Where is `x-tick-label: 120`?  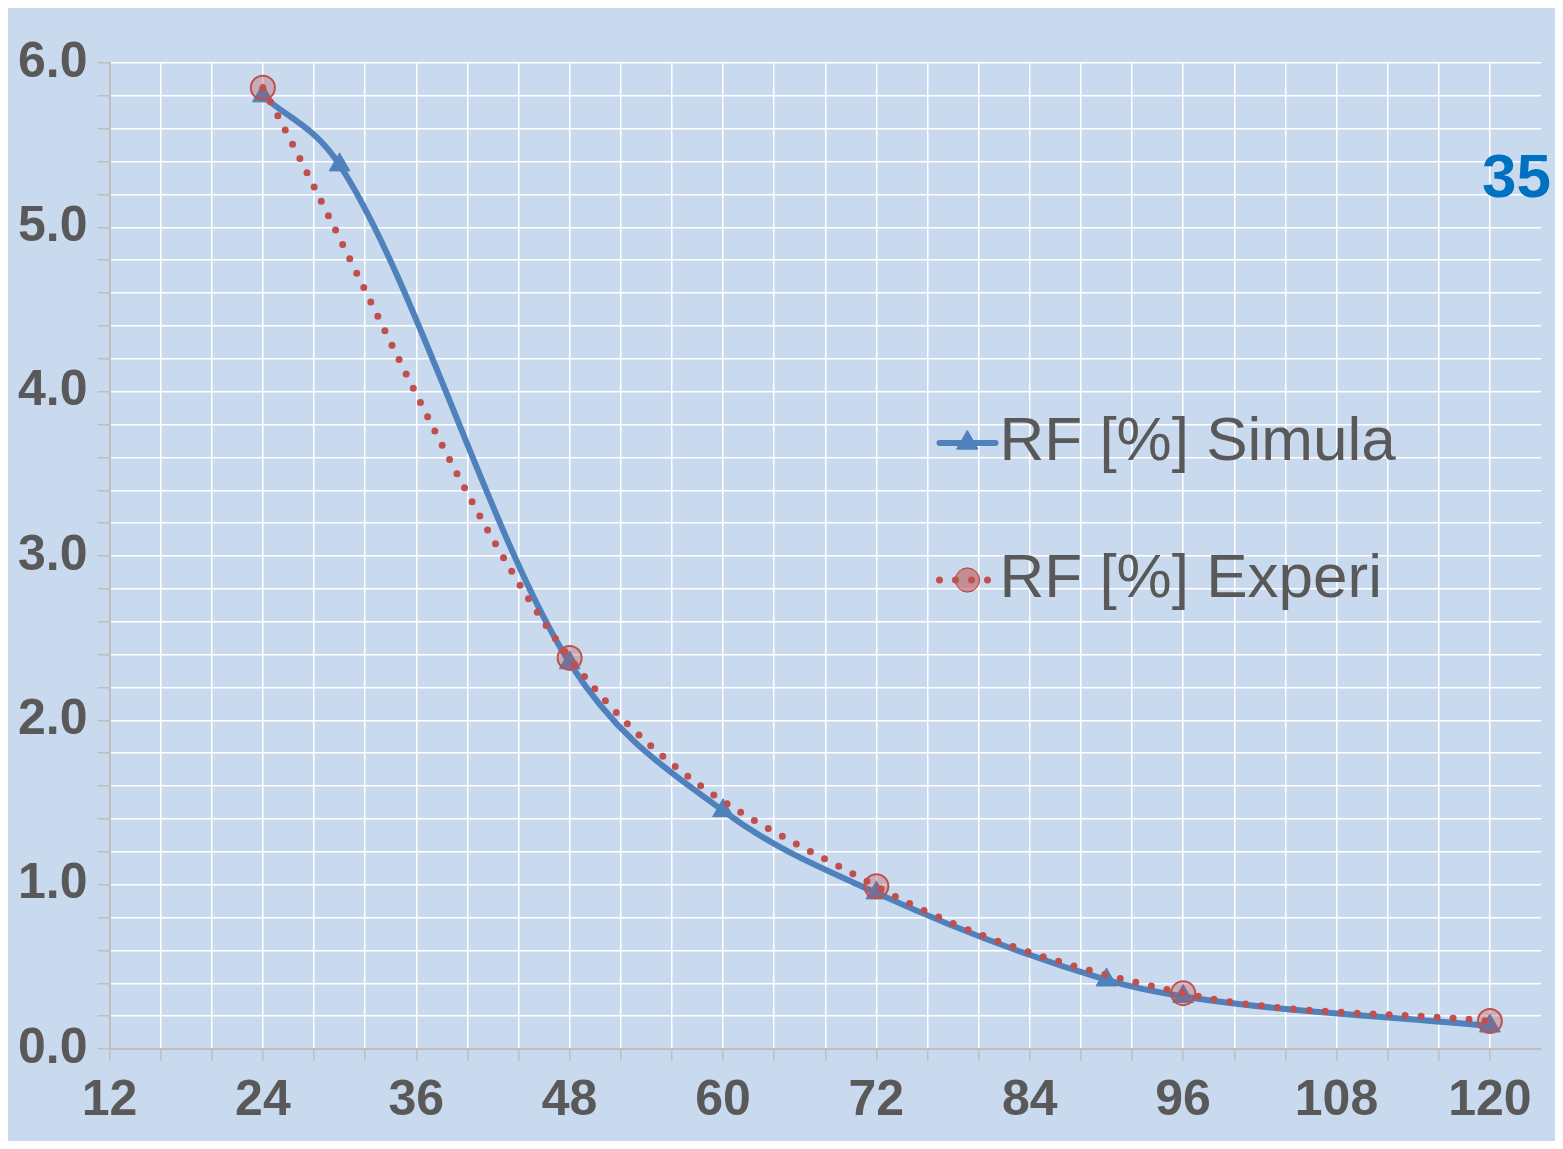
x-tick-label: 120 is located at coordinates (1490, 1097).